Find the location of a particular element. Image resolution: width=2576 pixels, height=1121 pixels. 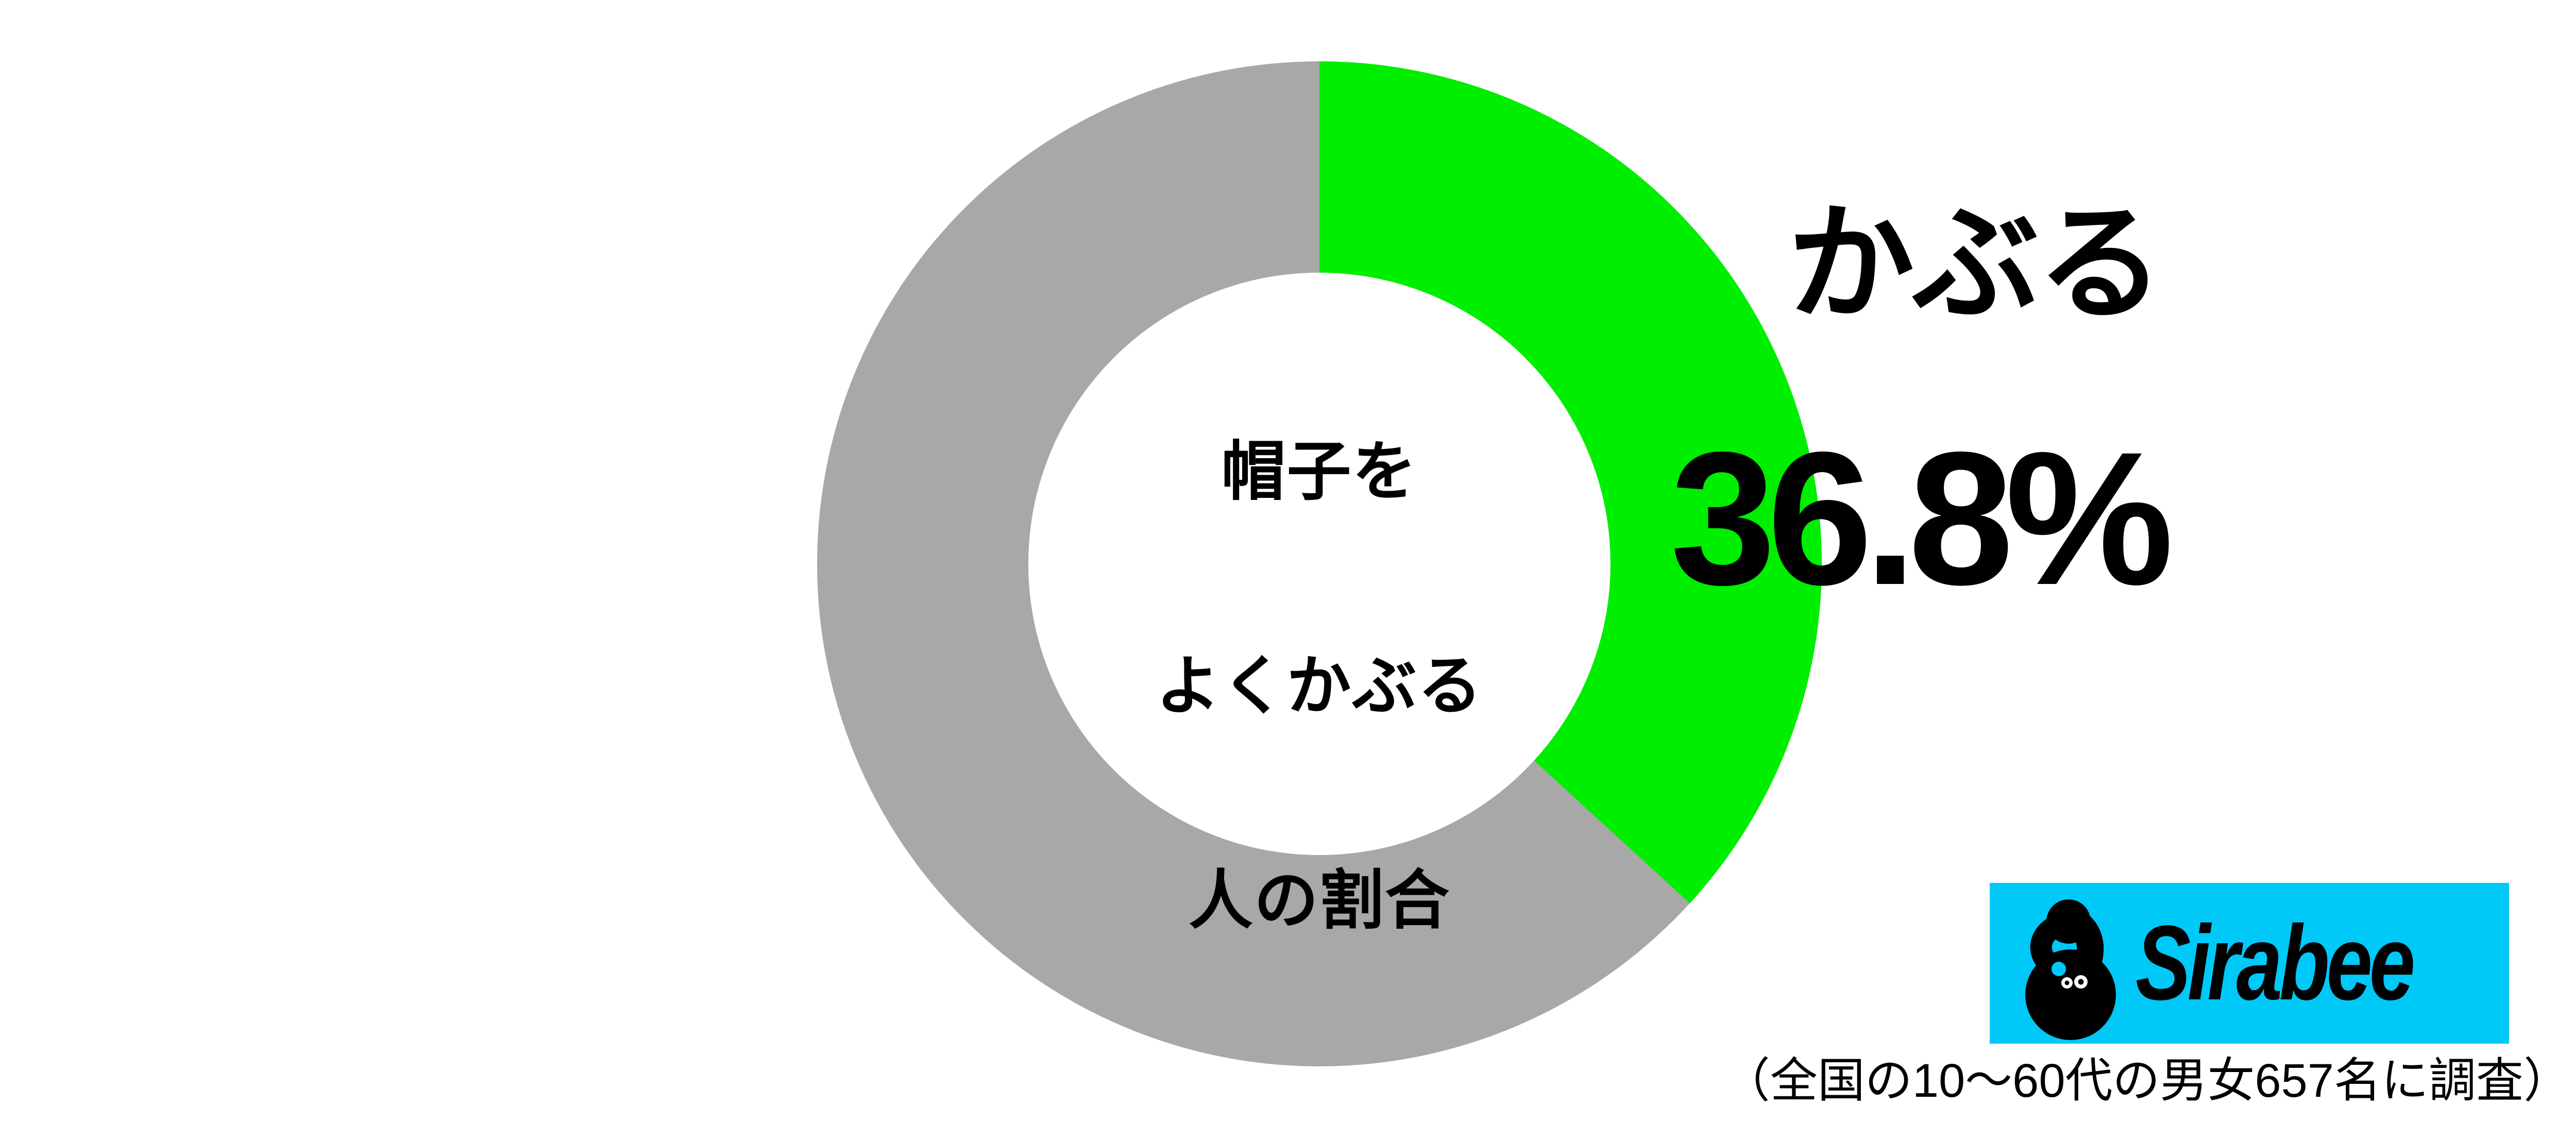

mascot-eye-right-pupil is located at coordinates (2081, 982).